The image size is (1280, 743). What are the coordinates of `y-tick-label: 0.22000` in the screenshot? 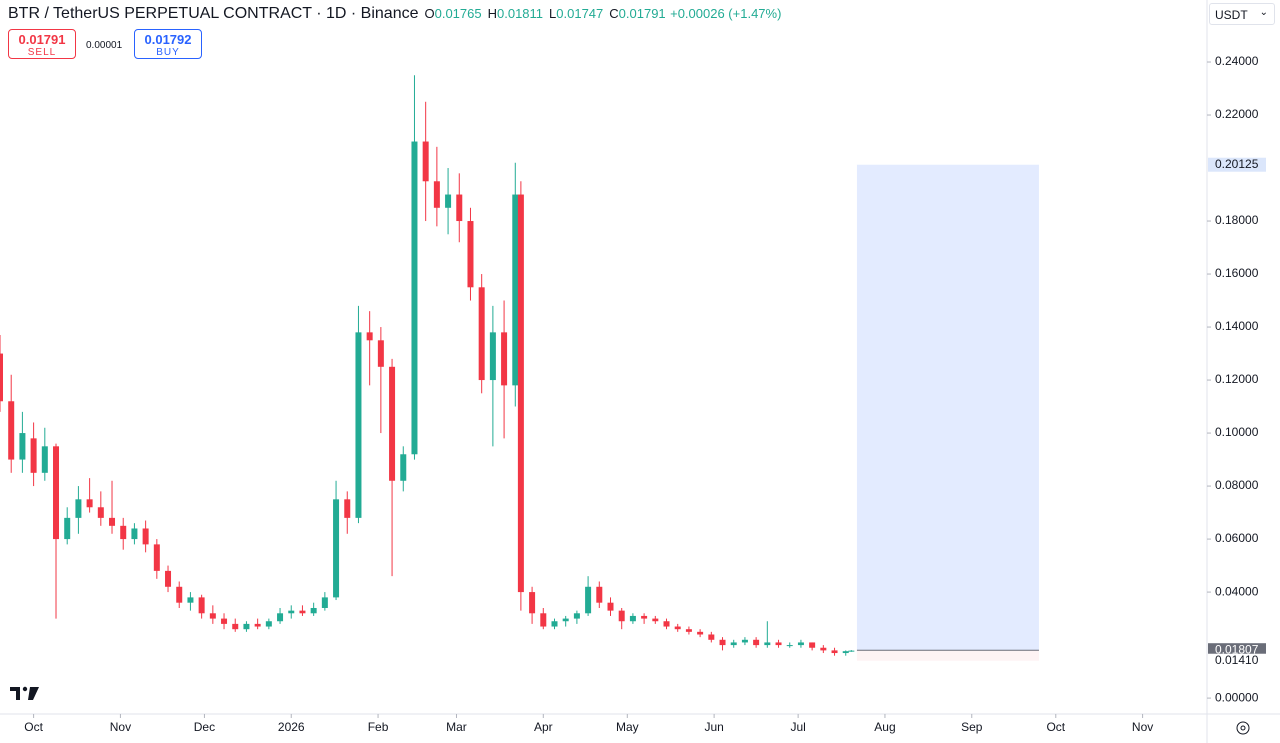 It's located at (1237, 114).